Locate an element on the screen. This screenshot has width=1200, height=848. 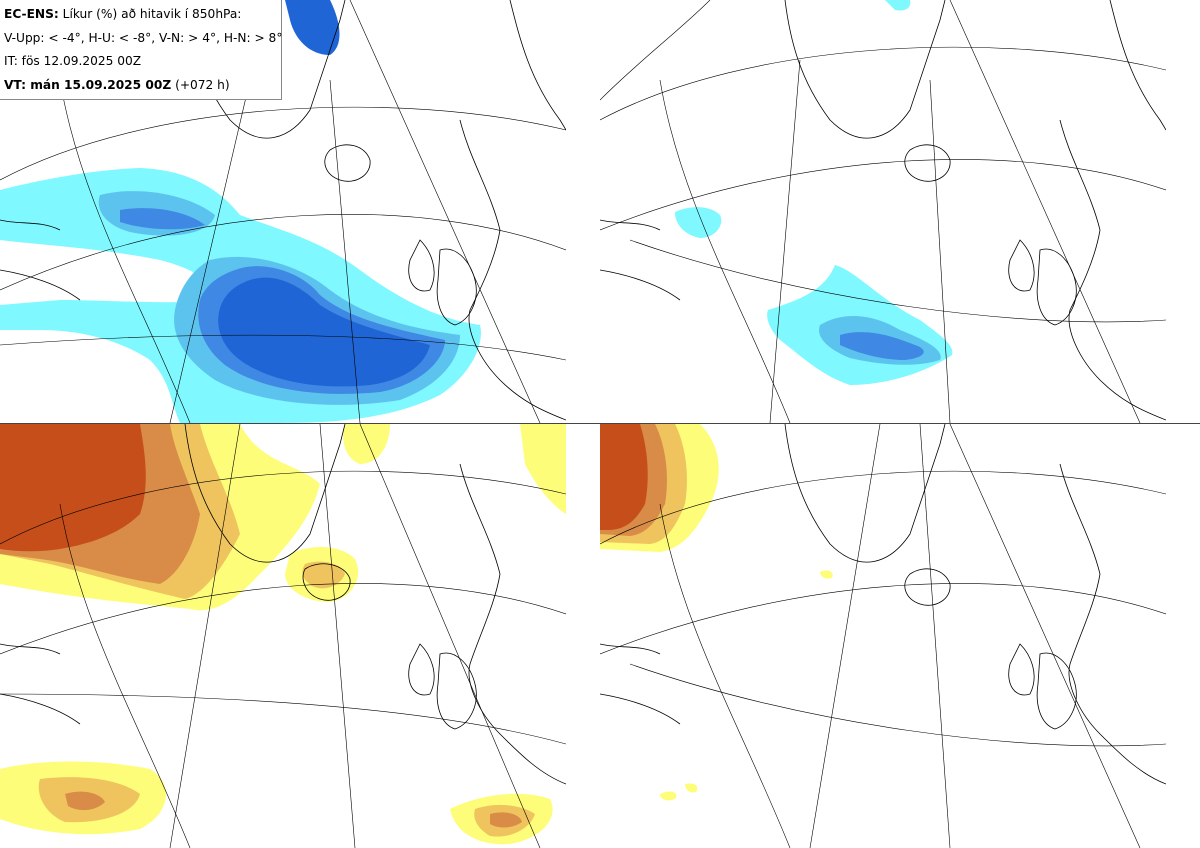
cold-probability-field is located at coordinates (814, 192).